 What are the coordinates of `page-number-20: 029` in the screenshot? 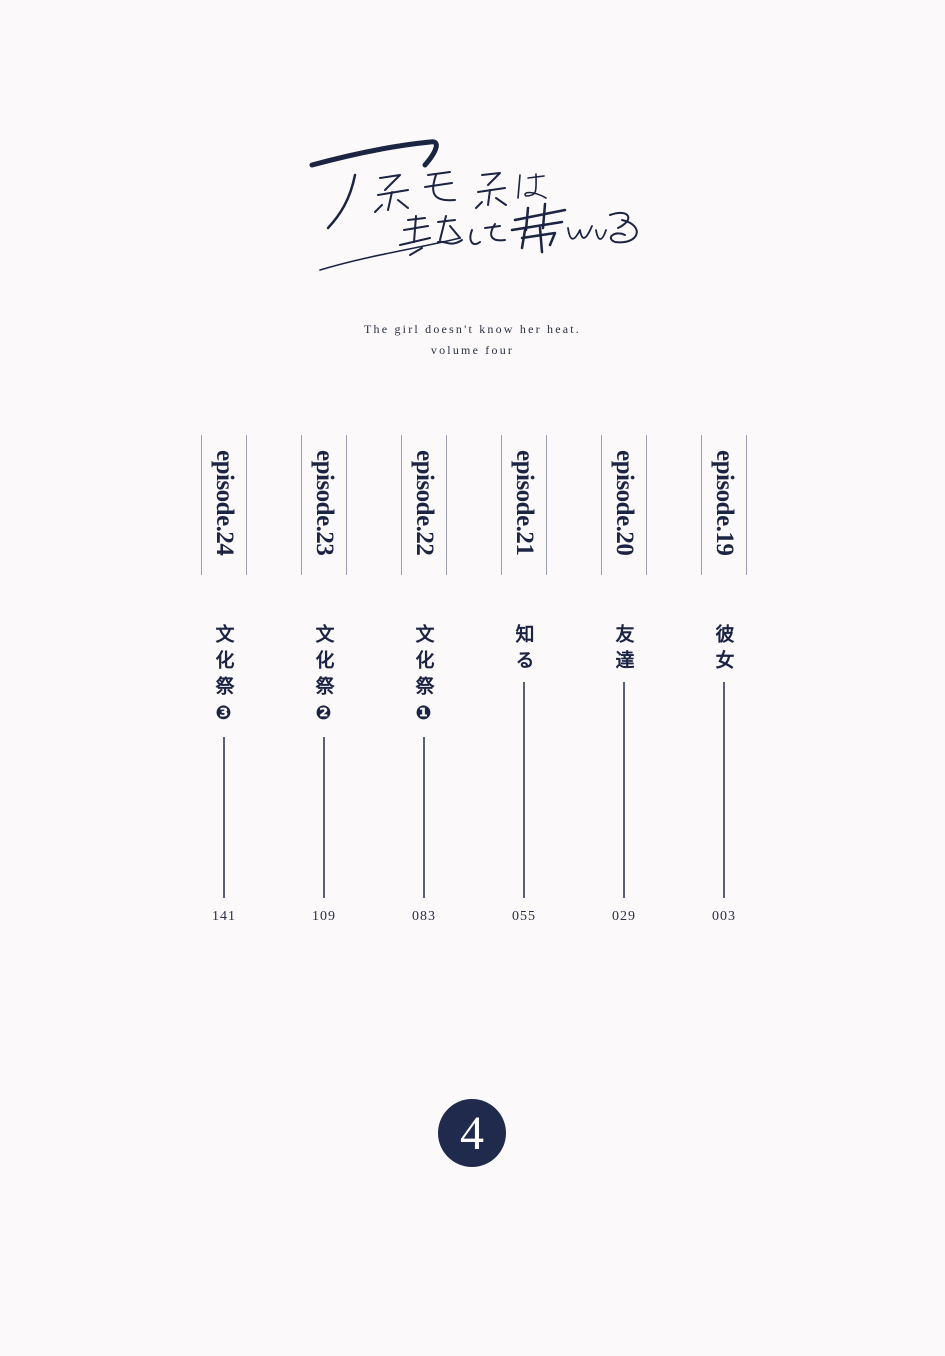 It's located at (624, 916).